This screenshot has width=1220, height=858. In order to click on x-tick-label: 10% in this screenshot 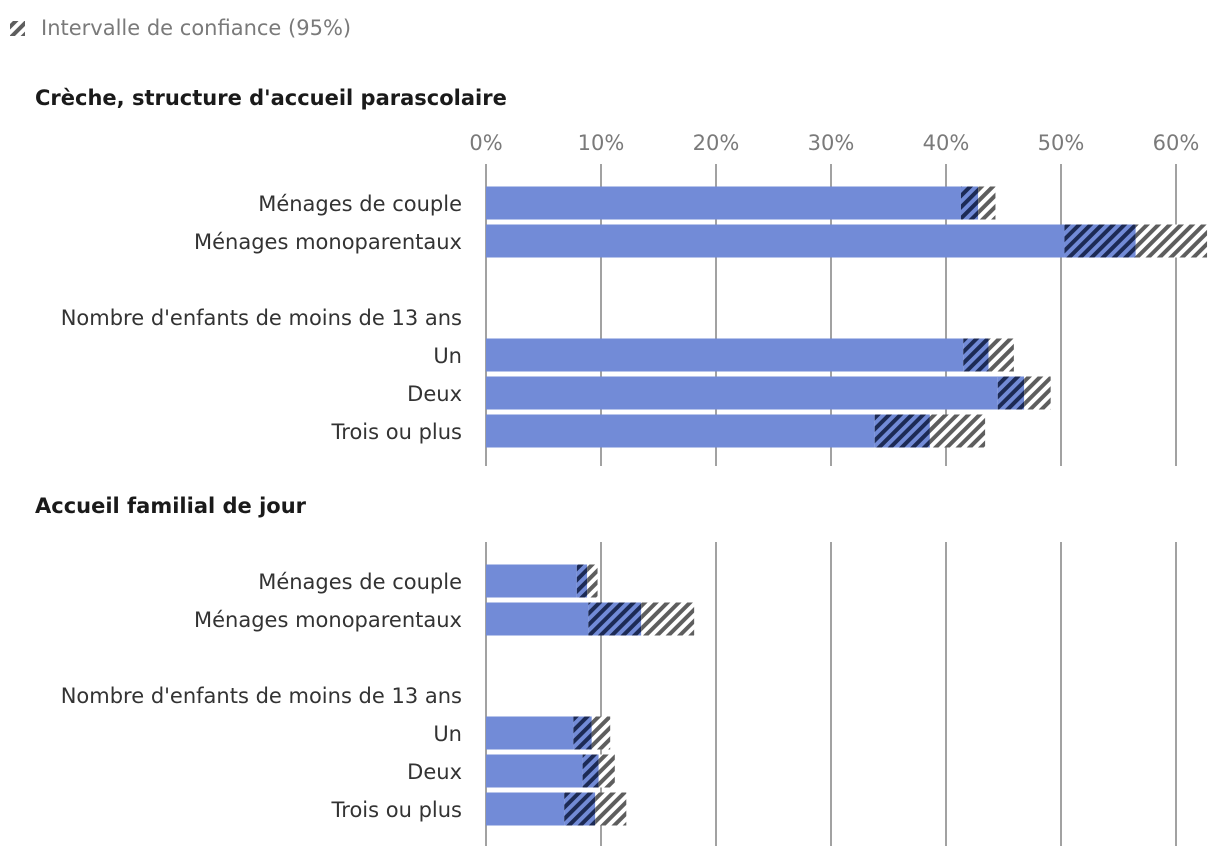, I will do `click(601, 143)`.